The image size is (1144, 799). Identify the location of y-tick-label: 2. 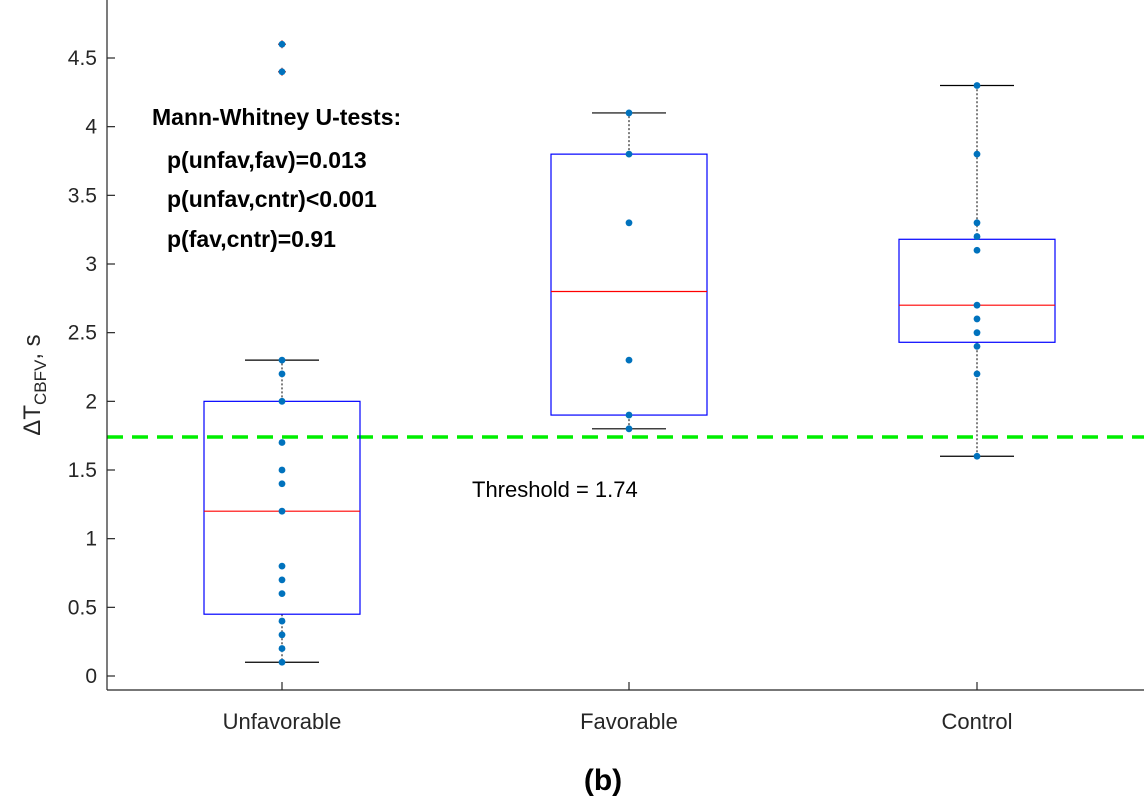
(91, 401).